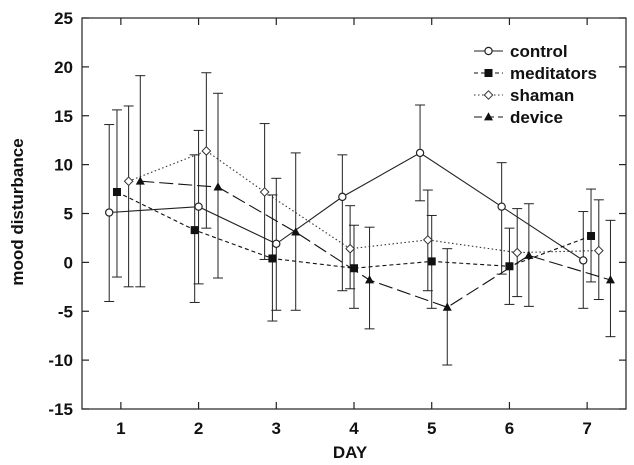 The width and height of the screenshot is (634, 465). I want to click on y-tick-label: 5, so click(68, 214).